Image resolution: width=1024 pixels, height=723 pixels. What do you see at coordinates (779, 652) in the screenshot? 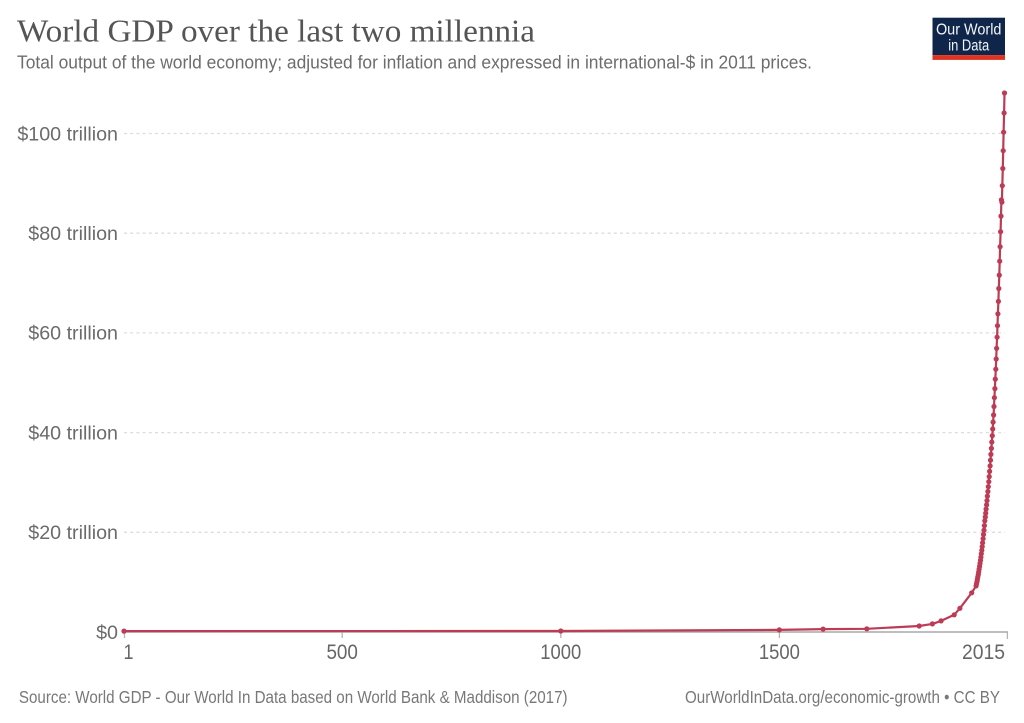
I see `svg-text: 1500` at bounding box center [779, 652].